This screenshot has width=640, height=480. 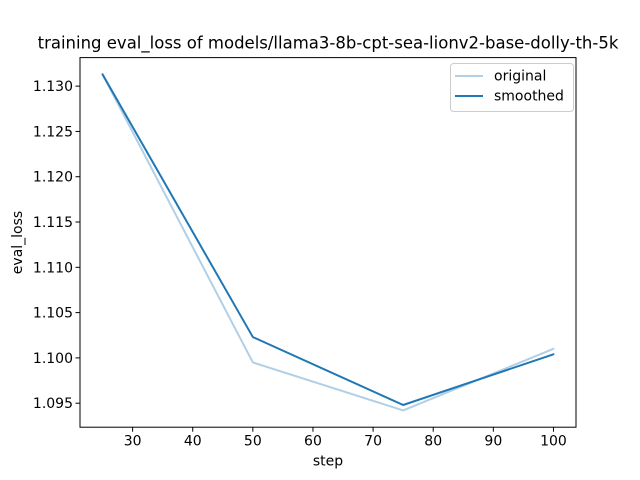 I want to click on legend: original smoothed, so click(x=512, y=87).